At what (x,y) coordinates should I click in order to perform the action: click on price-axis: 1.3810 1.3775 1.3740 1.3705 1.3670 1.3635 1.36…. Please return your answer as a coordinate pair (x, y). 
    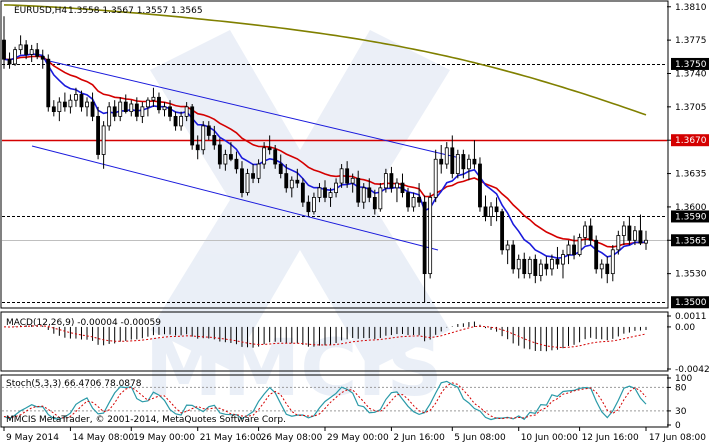
    Looking at the image, I should click on (688, 156).